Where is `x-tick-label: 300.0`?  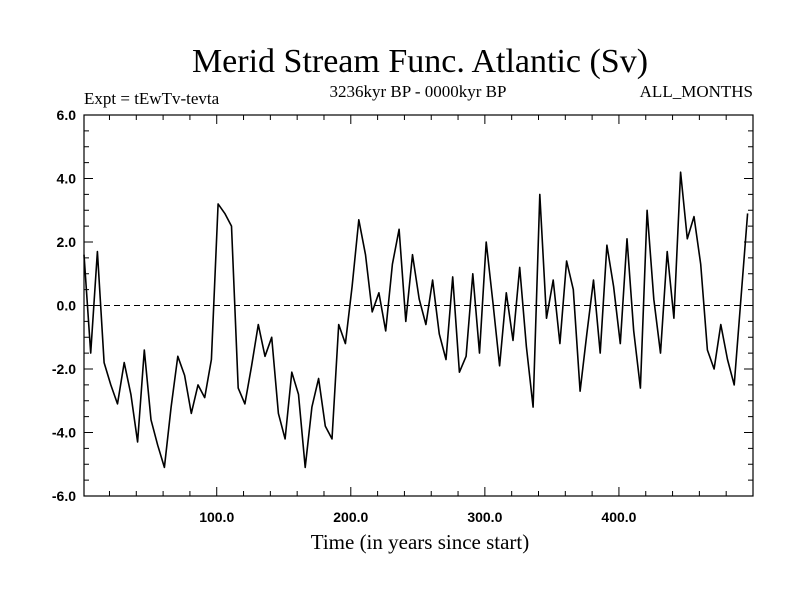 x-tick-label: 300.0 is located at coordinates (484, 517).